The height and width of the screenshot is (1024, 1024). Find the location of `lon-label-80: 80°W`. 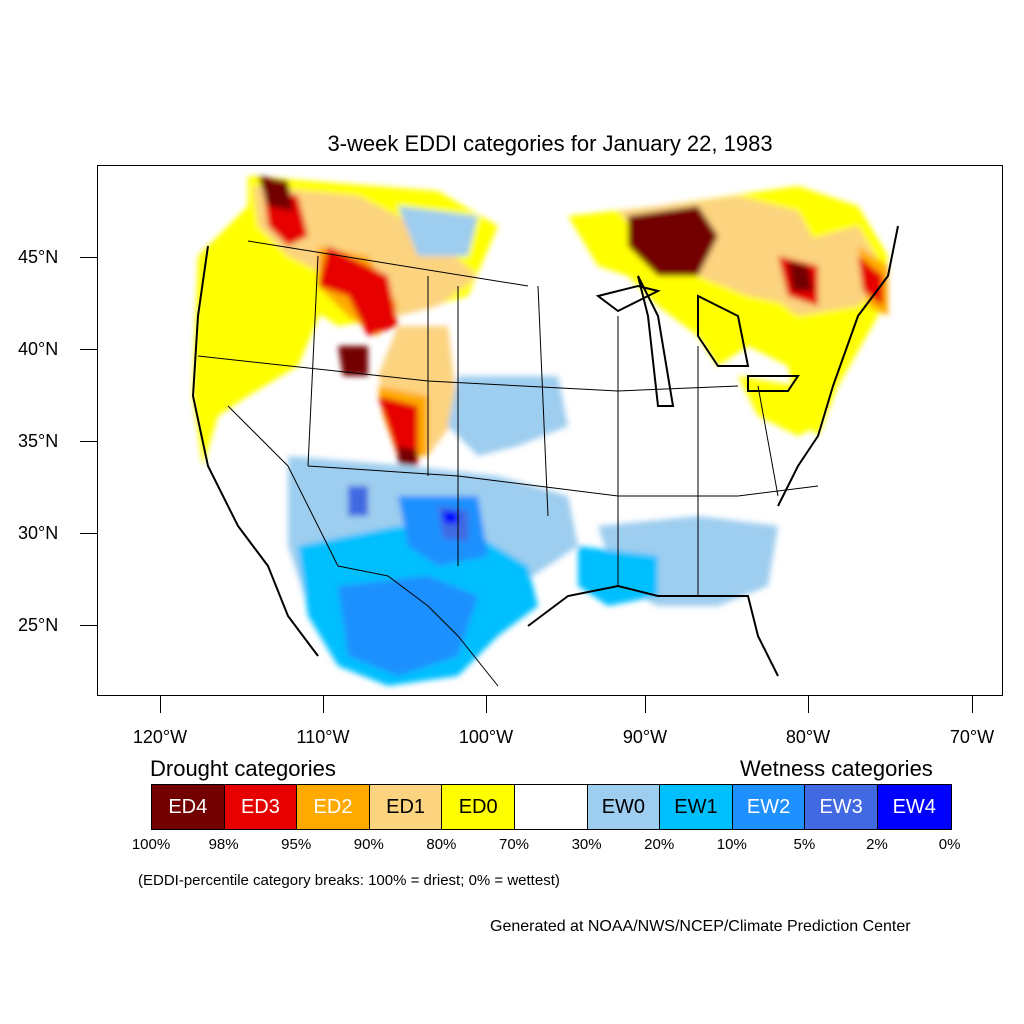

lon-label-80: 80°W is located at coordinates (808, 737).